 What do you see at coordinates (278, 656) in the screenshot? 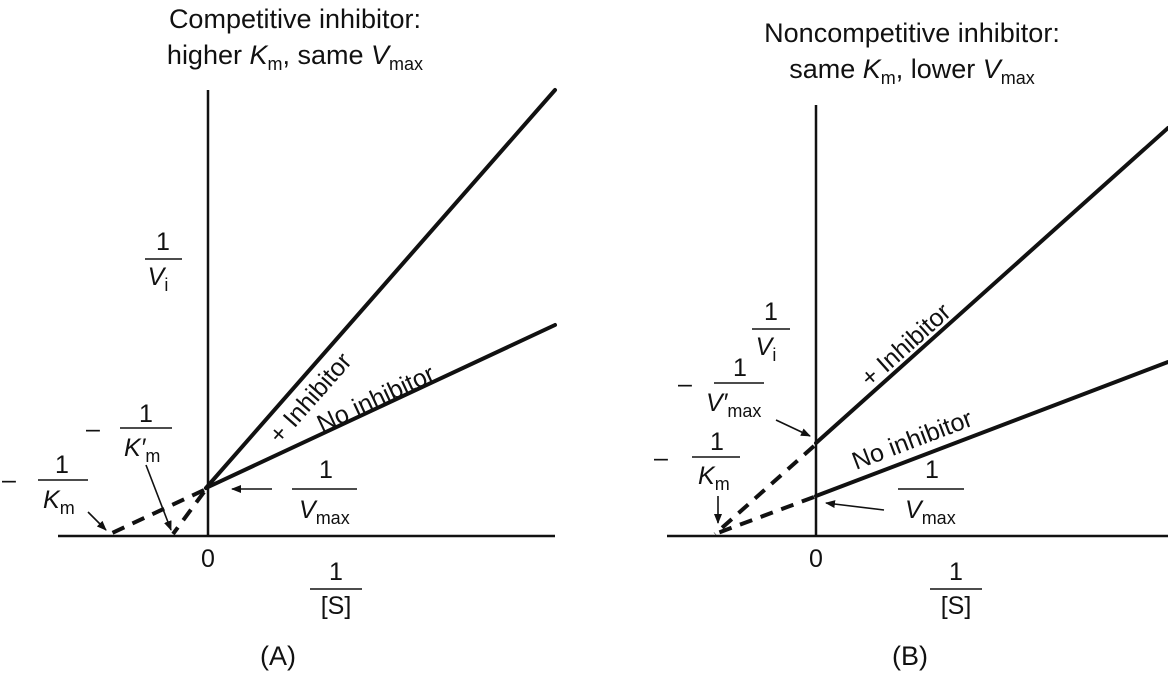
I see `panel-a-caption: (A)` at bounding box center [278, 656].